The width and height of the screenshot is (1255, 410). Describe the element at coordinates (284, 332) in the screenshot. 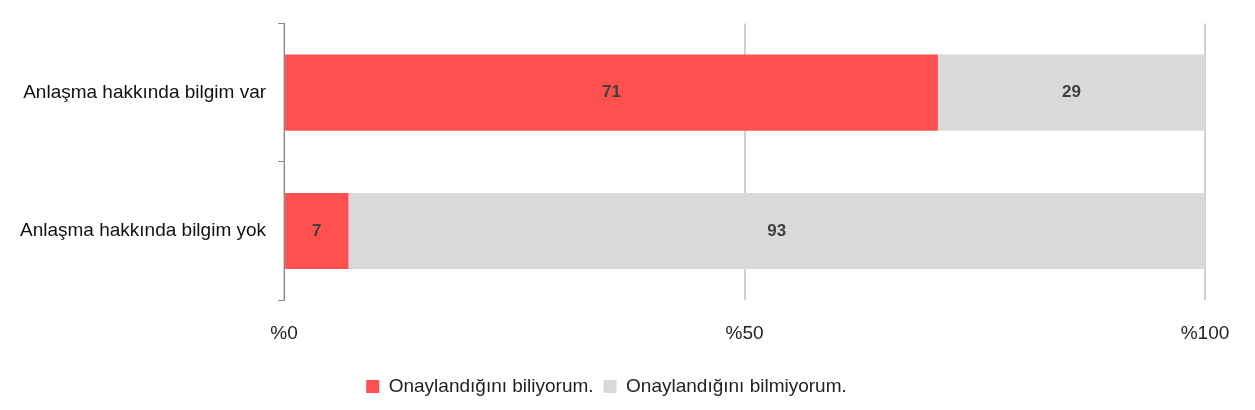

I see `x-tick-label: %0` at that location.